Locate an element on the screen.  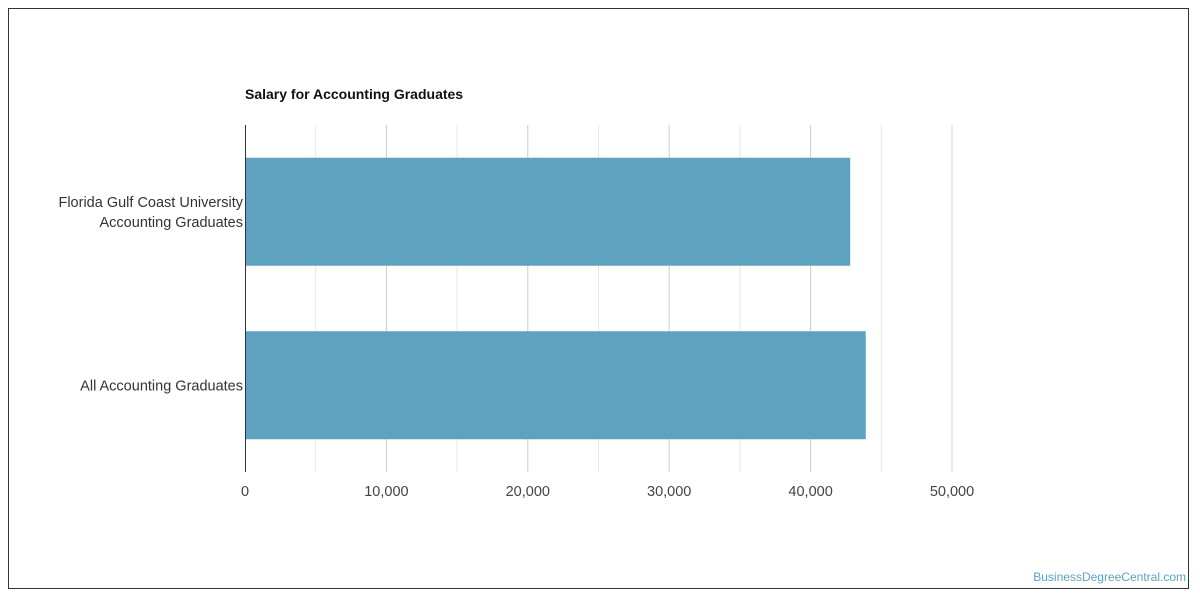
x-tick-label: 40,000 is located at coordinates (810, 492).